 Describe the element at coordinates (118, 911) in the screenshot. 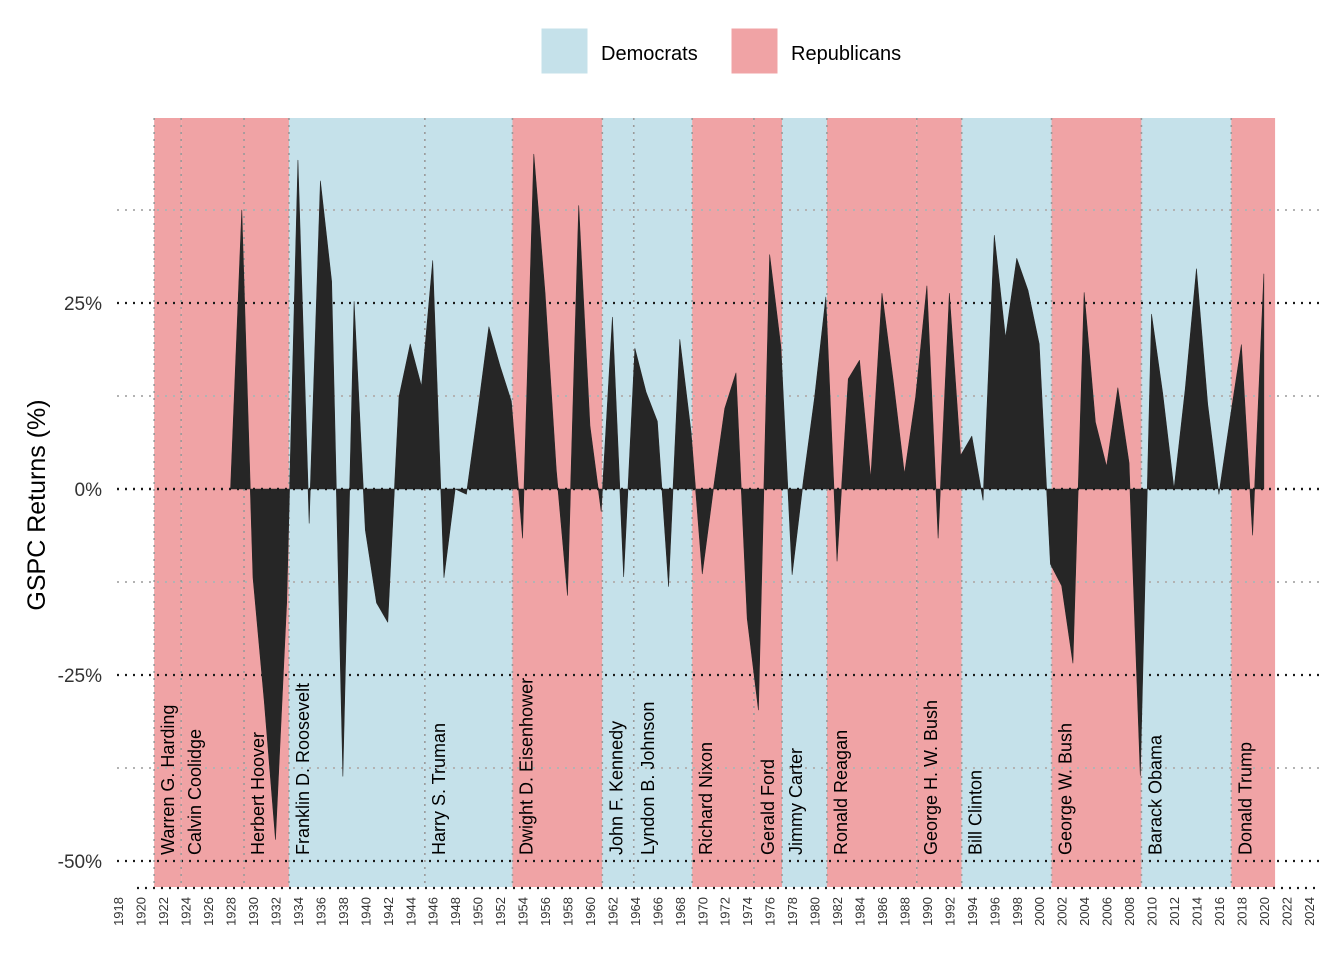

I see `x-tick-label: 1918` at that location.